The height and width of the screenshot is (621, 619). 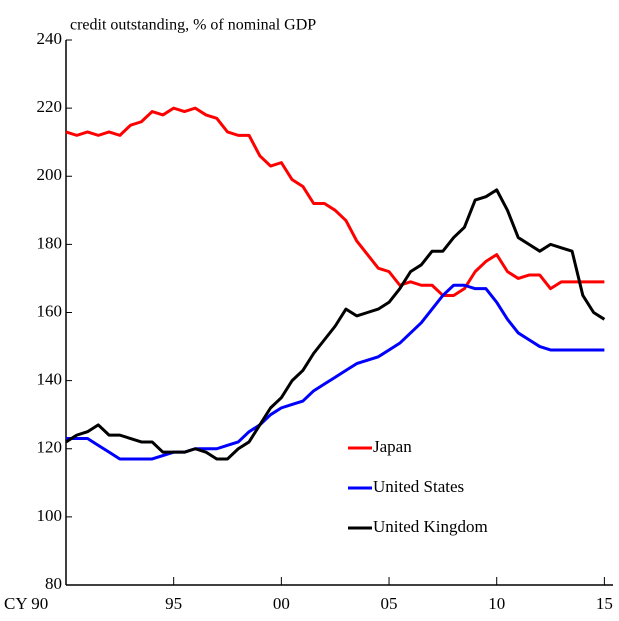 What do you see at coordinates (496, 603) in the screenshot?
I see `x-tick-label: 10` at bounding box center [496, 603].